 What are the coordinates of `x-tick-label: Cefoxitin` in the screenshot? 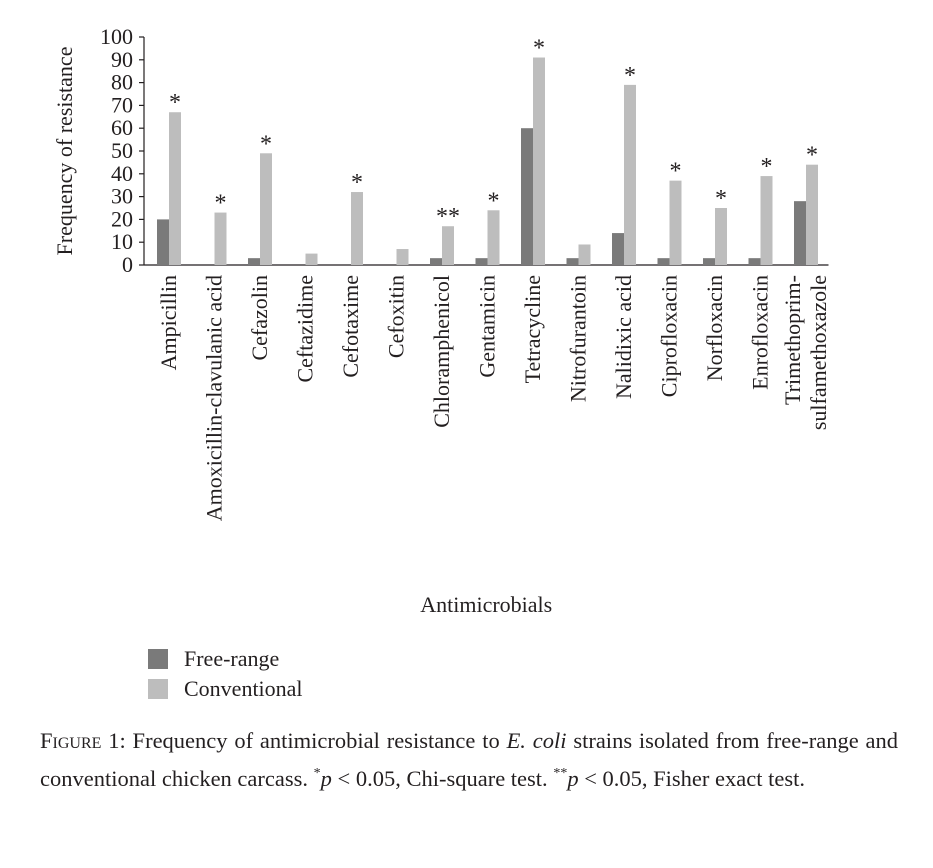 It's located at (396, 316).